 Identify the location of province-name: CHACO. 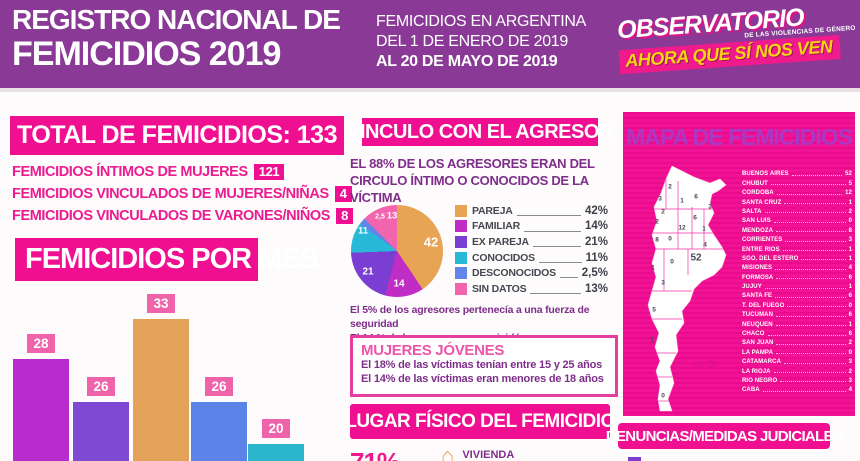
(753, 334).